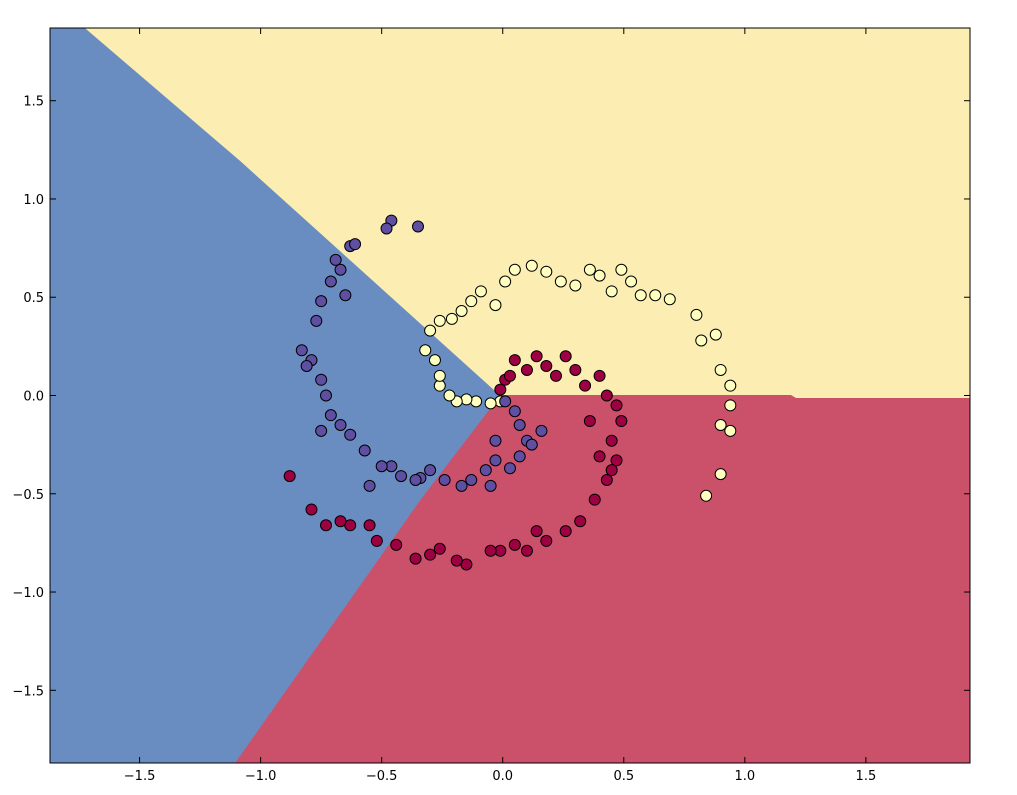 This screenshot has height=795, width=1017. What do you see at coordinates (623, 776) in the screenshot?
I see `x-tick-label: 0.5` at bounding box center [623, 776].